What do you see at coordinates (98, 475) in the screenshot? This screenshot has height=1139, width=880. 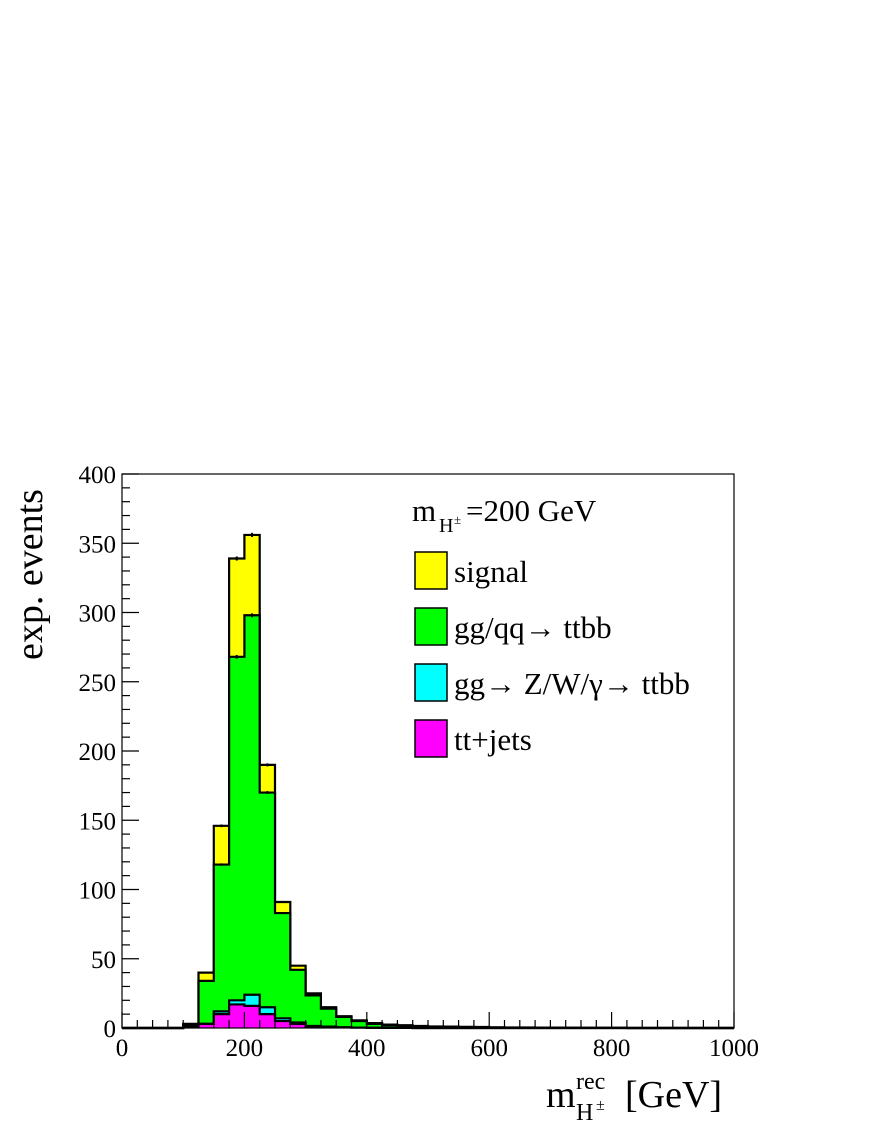 I see `y-tick-label: 400` at bounding box center [98, 475].